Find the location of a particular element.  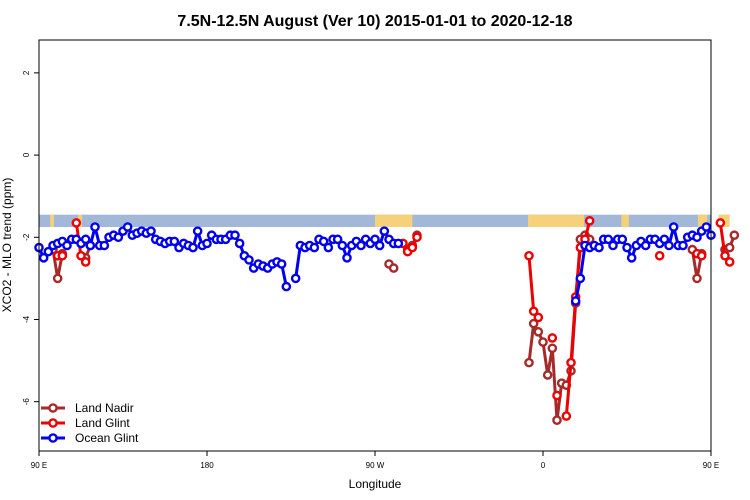

legend-label: Land Nadir is located at coordinates (104, 408).